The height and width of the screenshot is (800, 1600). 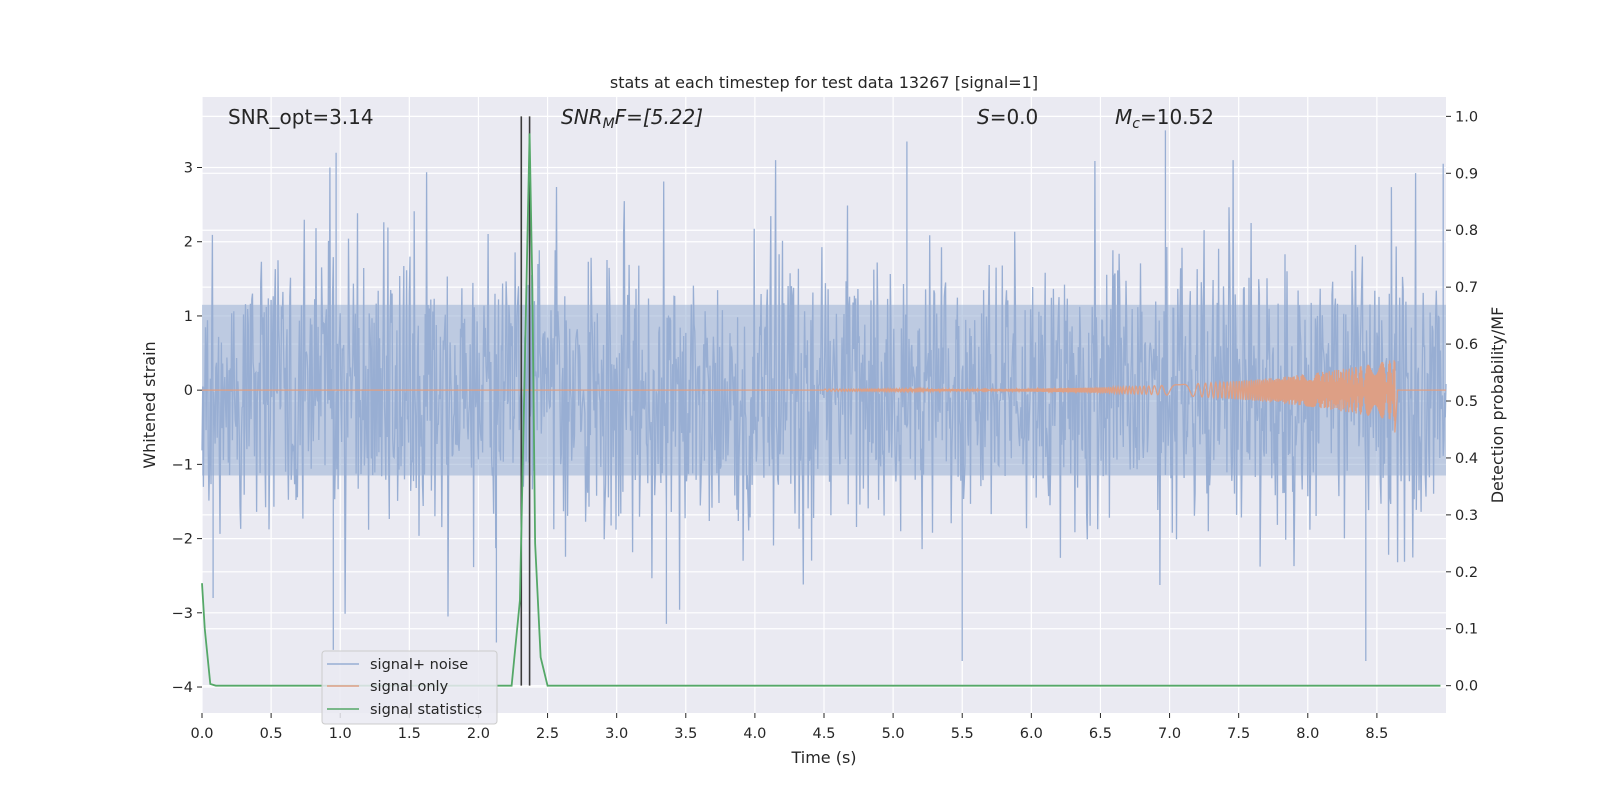 I want to click on annotation-s: S=0.0, so click(x=1007, y=117).